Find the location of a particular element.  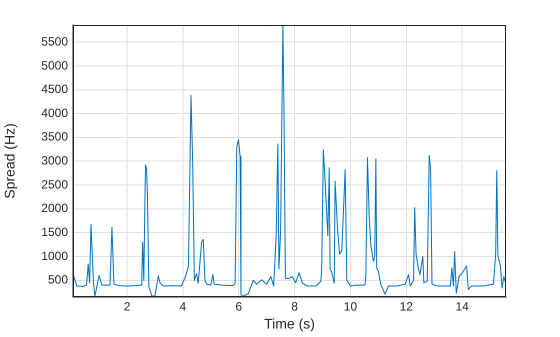

y-tick-label: 2000 is located at coordinates (54, 208).